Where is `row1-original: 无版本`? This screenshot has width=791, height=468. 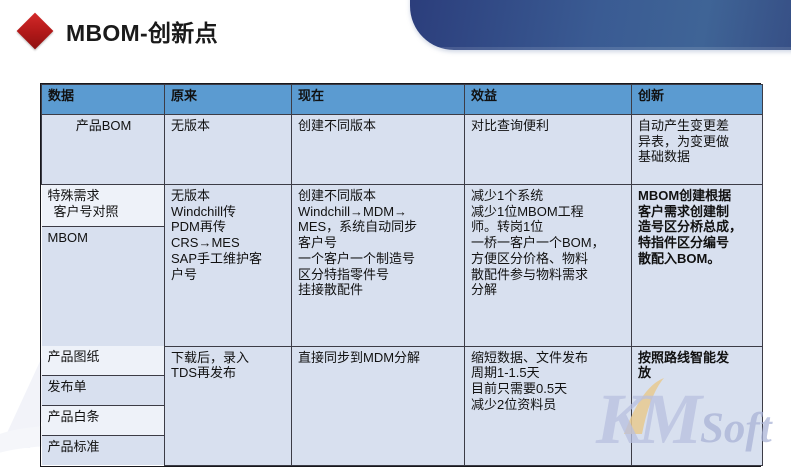 row1-original: 无版本 is located at coordinates (228, 149).